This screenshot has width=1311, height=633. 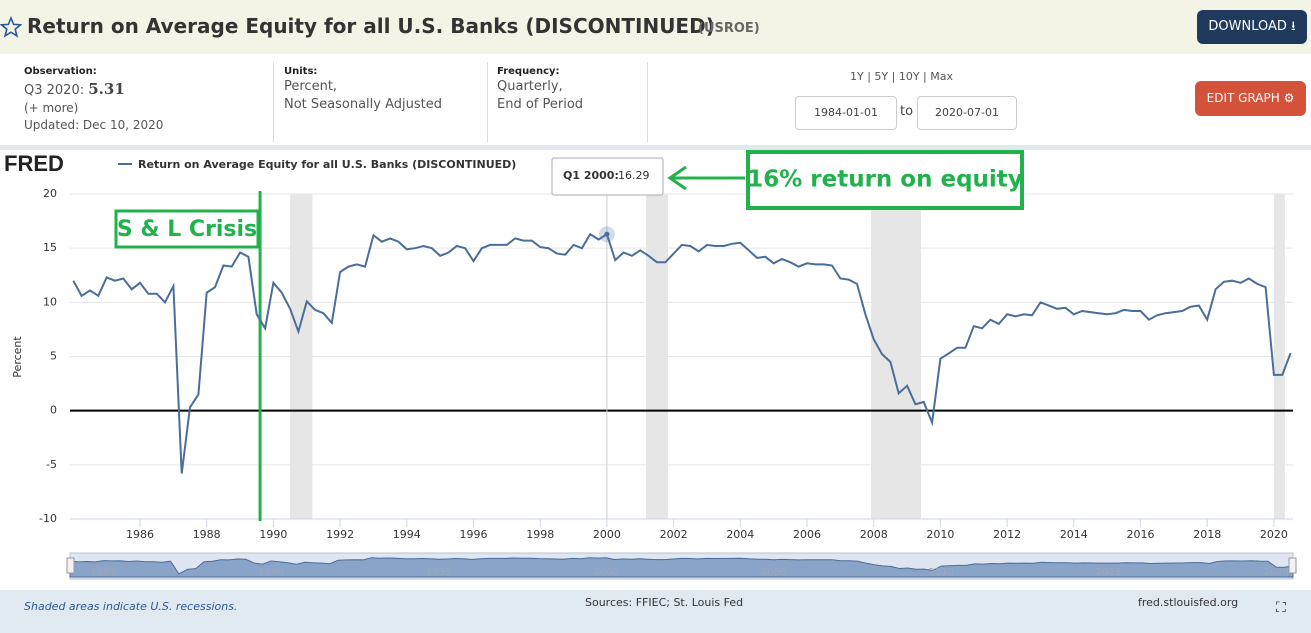 I want to click on y-axis-label: Percent, so click(x=17, y=357).